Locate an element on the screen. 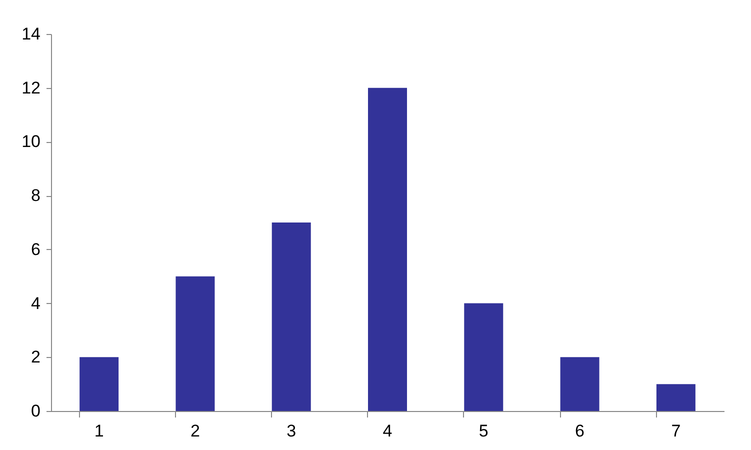 The height and width of the screenshot is (450, 751). y-tick-label: 8 is located at coordinates (35, 196).